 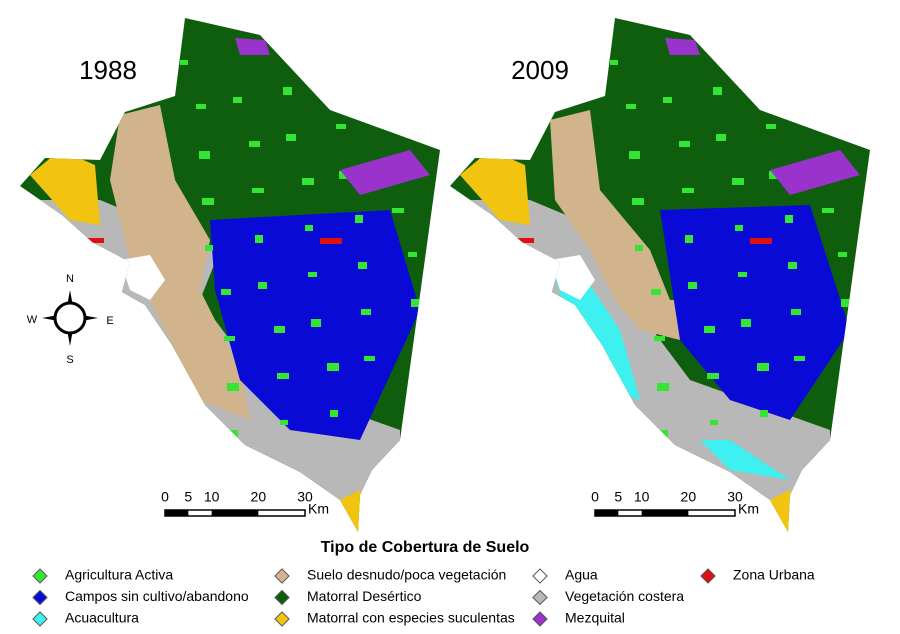 I want to click on scale-label: 5, so click(x=188, y=497).